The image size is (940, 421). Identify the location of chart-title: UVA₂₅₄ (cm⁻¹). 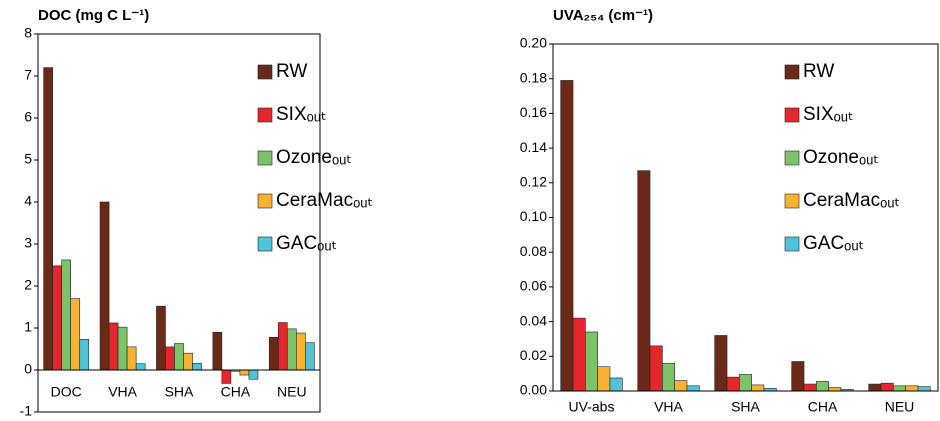
(603, 15).